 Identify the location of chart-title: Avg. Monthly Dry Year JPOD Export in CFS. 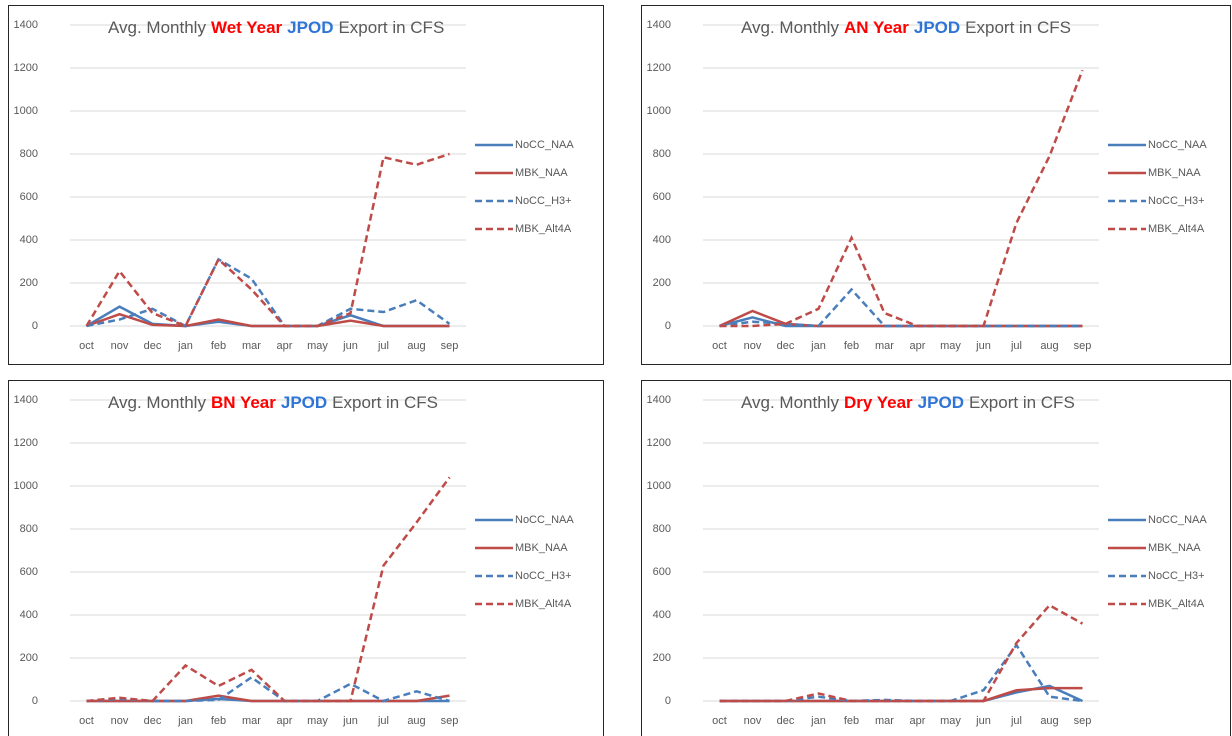
(908, 402).